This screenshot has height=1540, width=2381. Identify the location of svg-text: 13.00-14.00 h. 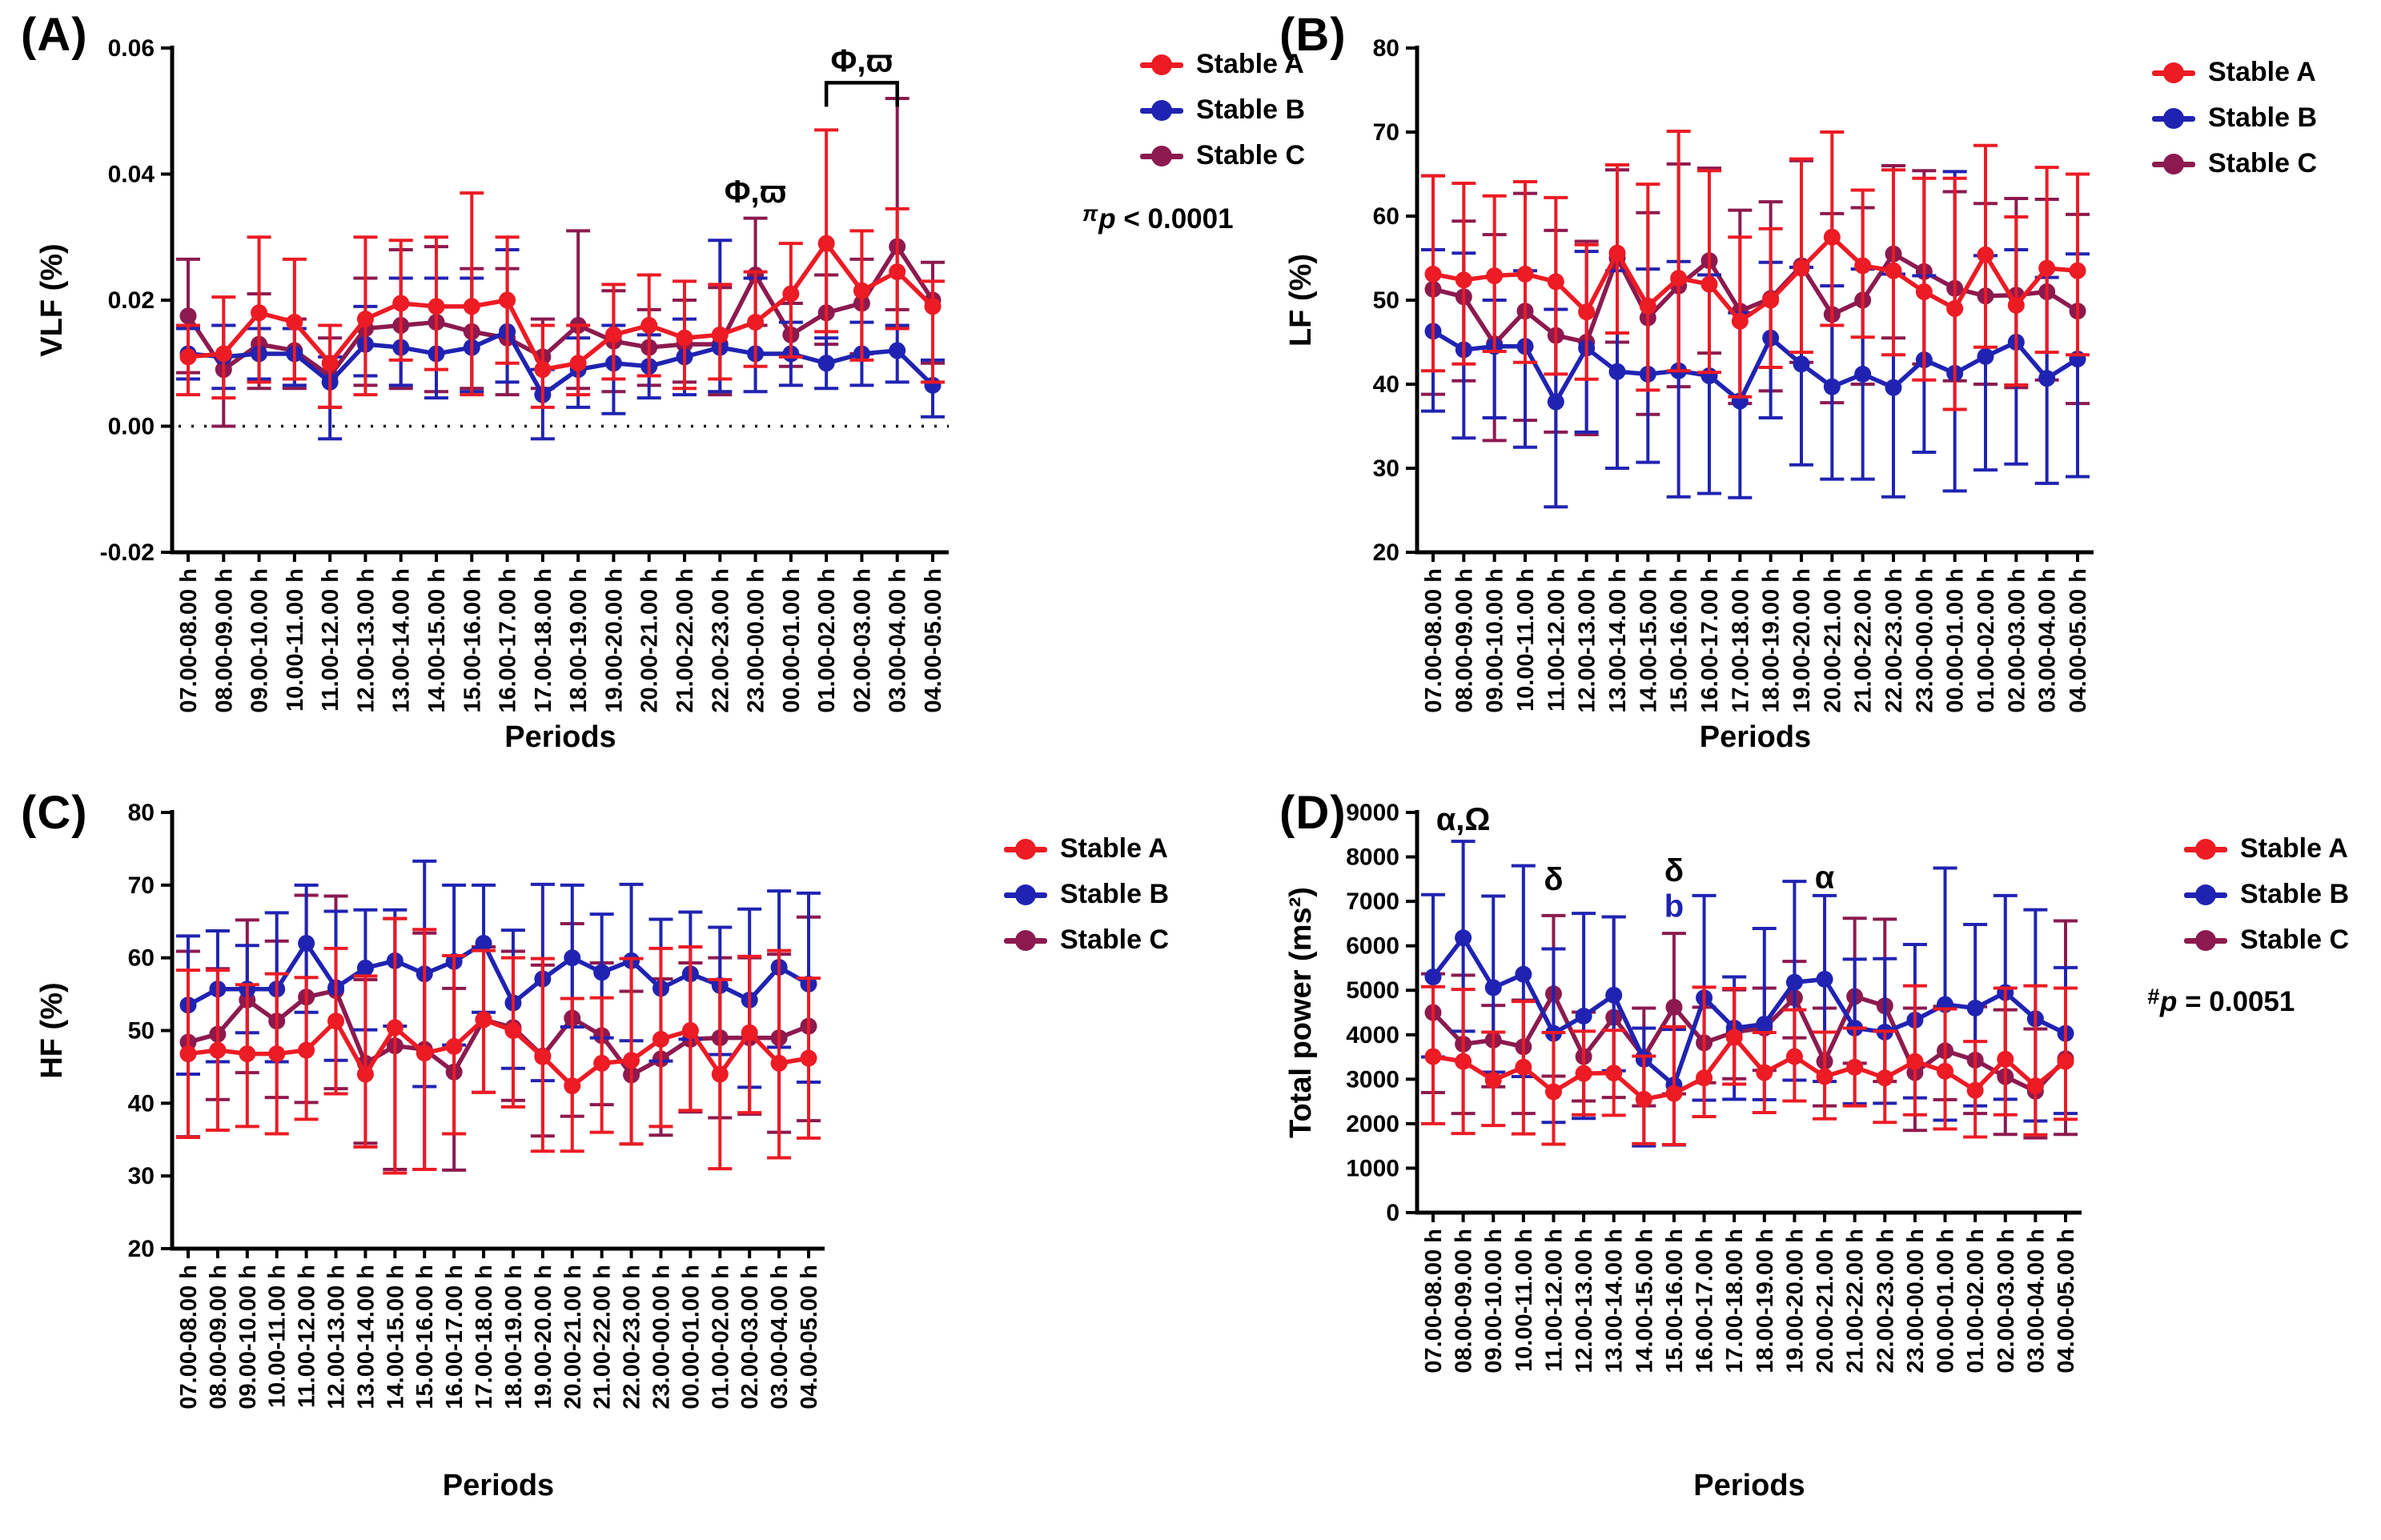
(402, 640).